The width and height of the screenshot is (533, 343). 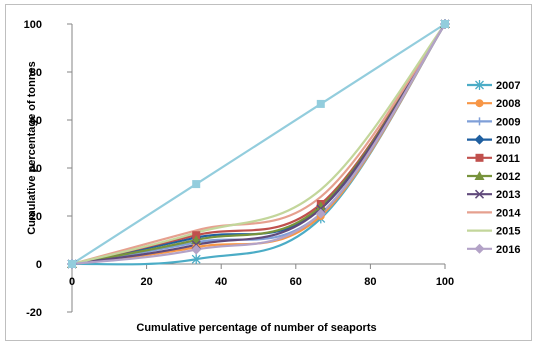 What do you see at coordinates (508, 141) in the screenshot?
I see `legend-label-2010: 2010` at bounding box center [508, 141].